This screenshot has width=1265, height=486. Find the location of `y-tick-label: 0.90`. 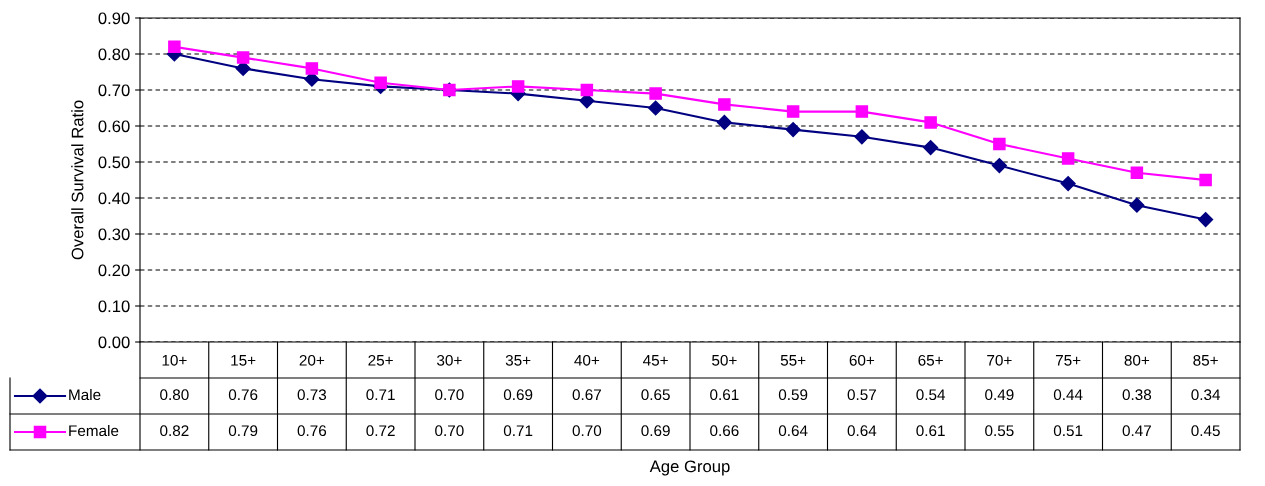

y-tick-label: 0.90 is located at coordinates (114, 18).